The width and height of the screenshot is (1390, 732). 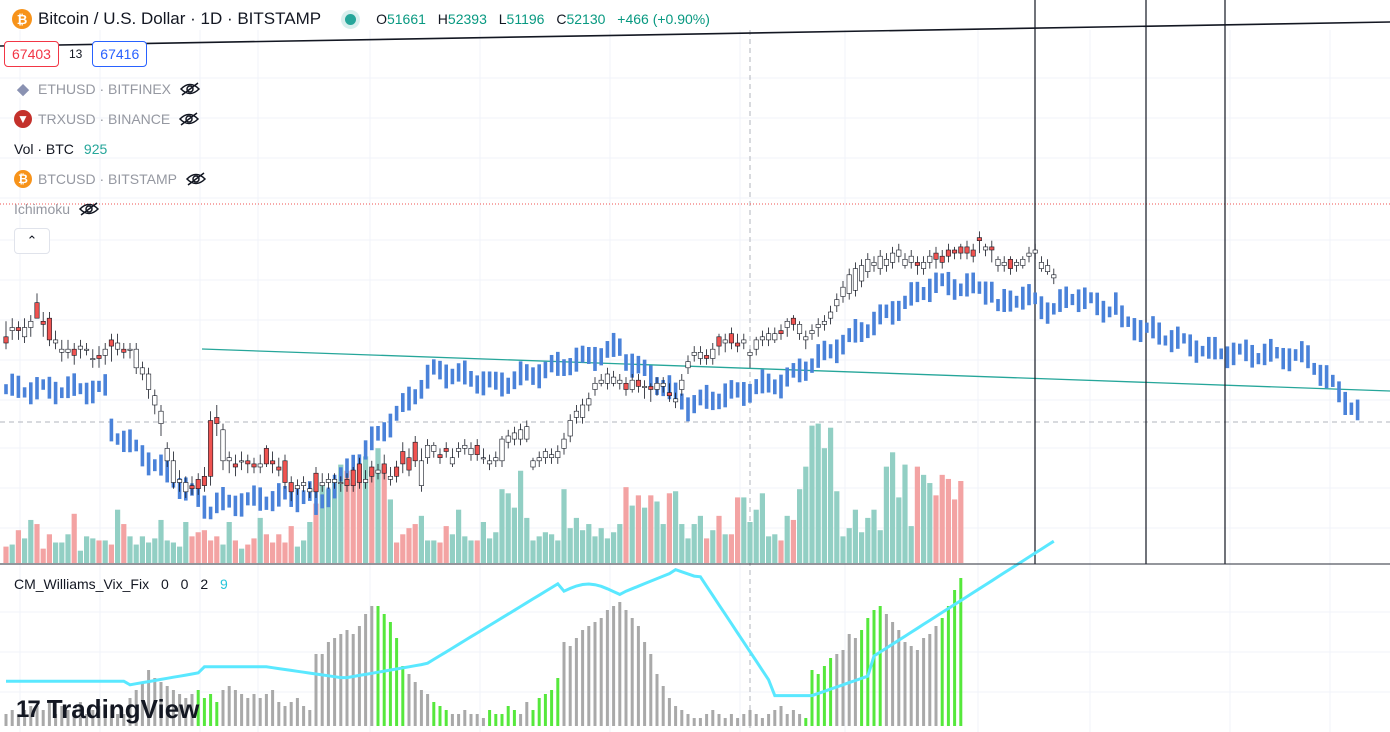 I want to click on collapse-legend-button: ⌃, so click(x=32, y=241).